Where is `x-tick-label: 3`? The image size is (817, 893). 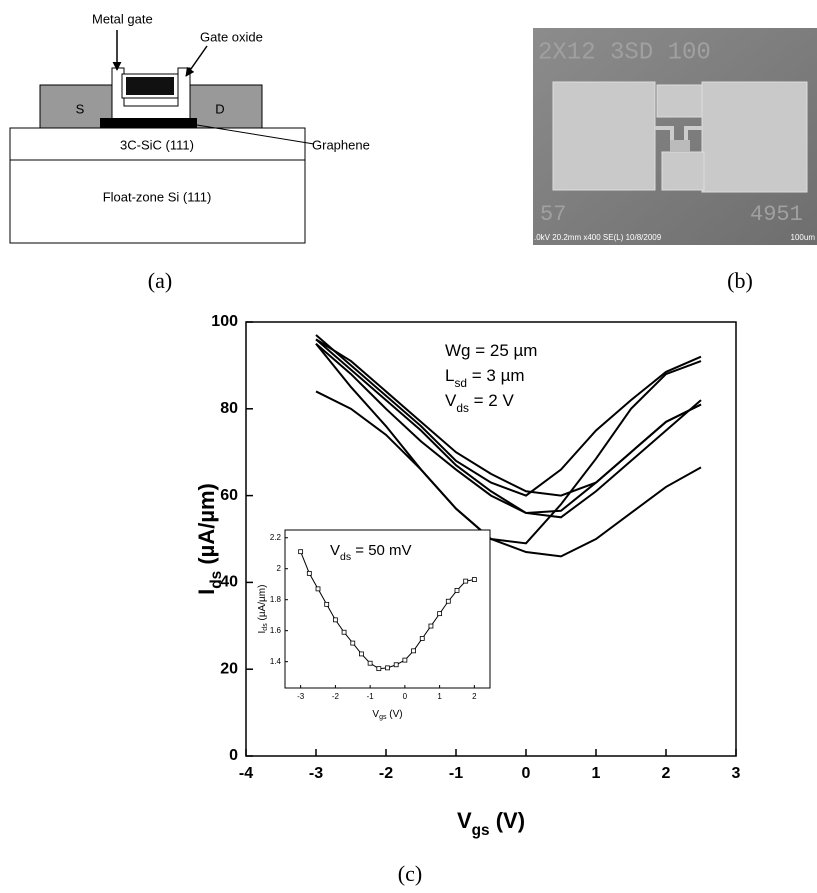
x-tick-label: 3 is located at coordinates (736, 773).